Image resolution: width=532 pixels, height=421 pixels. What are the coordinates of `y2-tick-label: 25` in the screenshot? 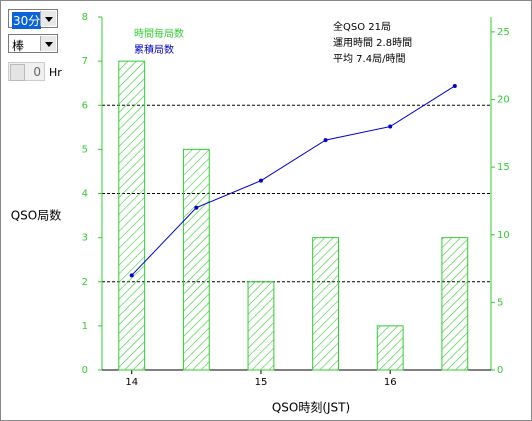 It's located at (503, 32).